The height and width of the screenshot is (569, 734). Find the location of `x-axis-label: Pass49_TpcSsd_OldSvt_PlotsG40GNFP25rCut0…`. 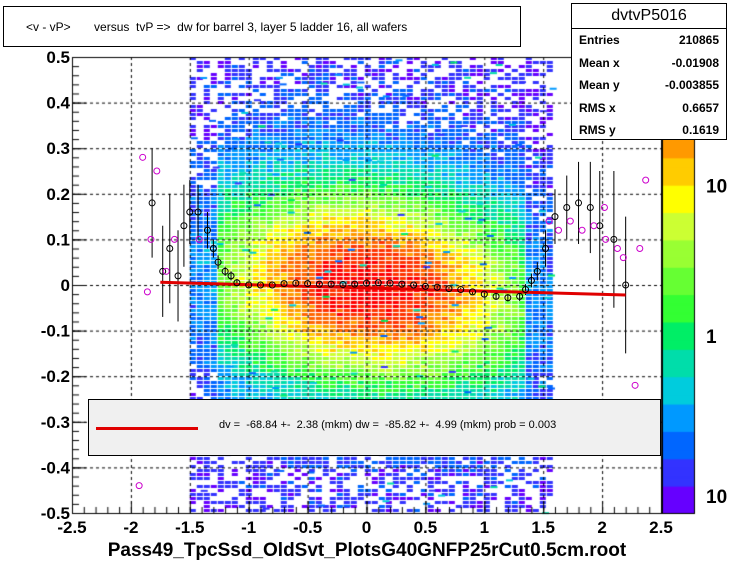

x-axis-label: Pass49_TpcSsd_OldSvt_PlotsG40GNFP25rCut0… is located at coordinates (367, 550).